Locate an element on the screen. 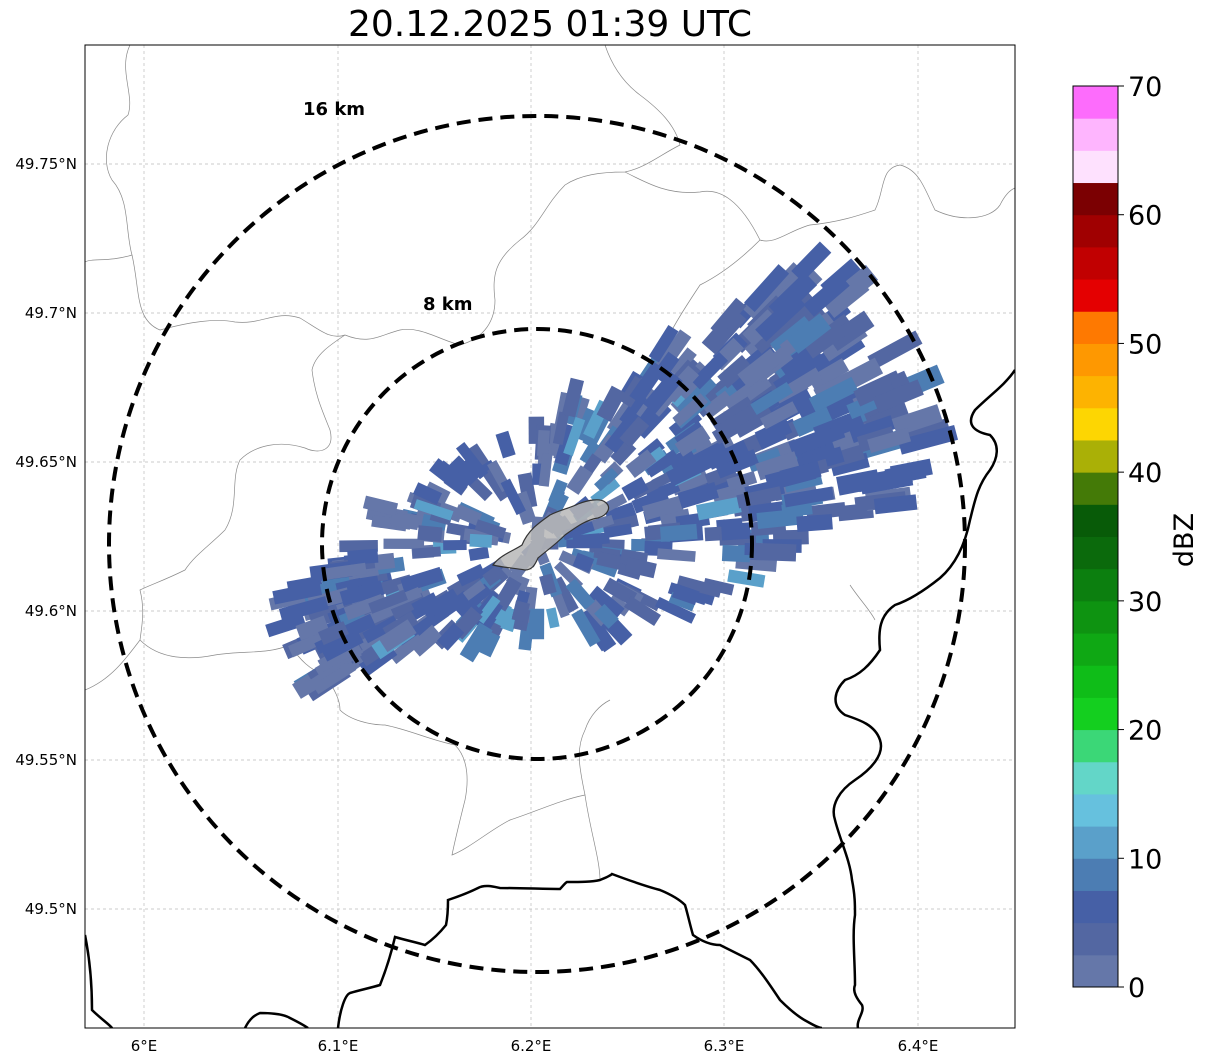  lon-tick-label: 6°E is located at coordinates (144, 1046).